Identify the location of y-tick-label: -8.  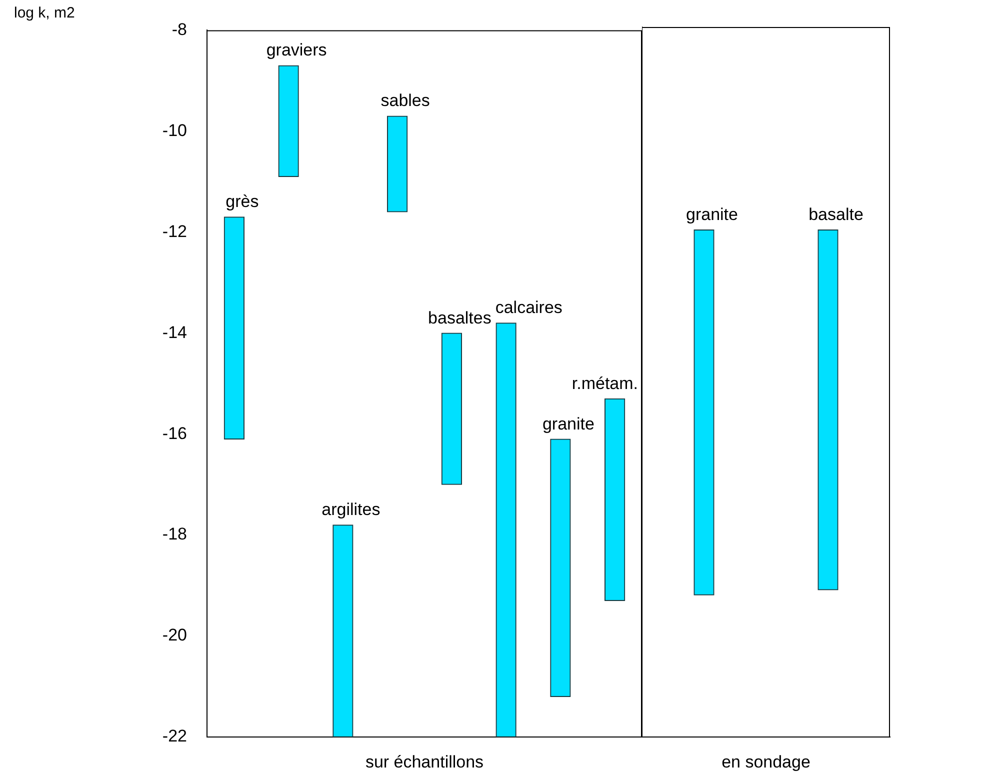
(179, 29).